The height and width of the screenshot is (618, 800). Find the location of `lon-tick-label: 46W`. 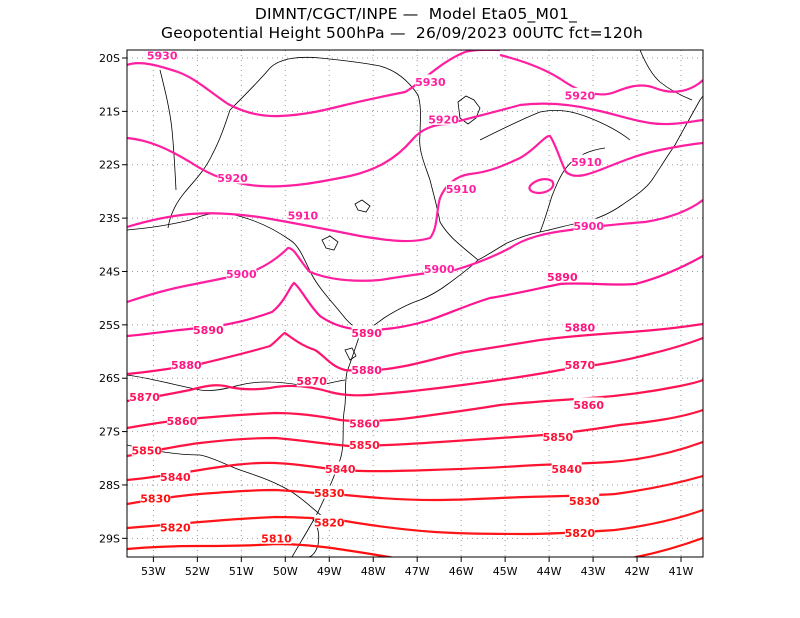

lon-tick-label: 46W is located at coordinates (461, 571).